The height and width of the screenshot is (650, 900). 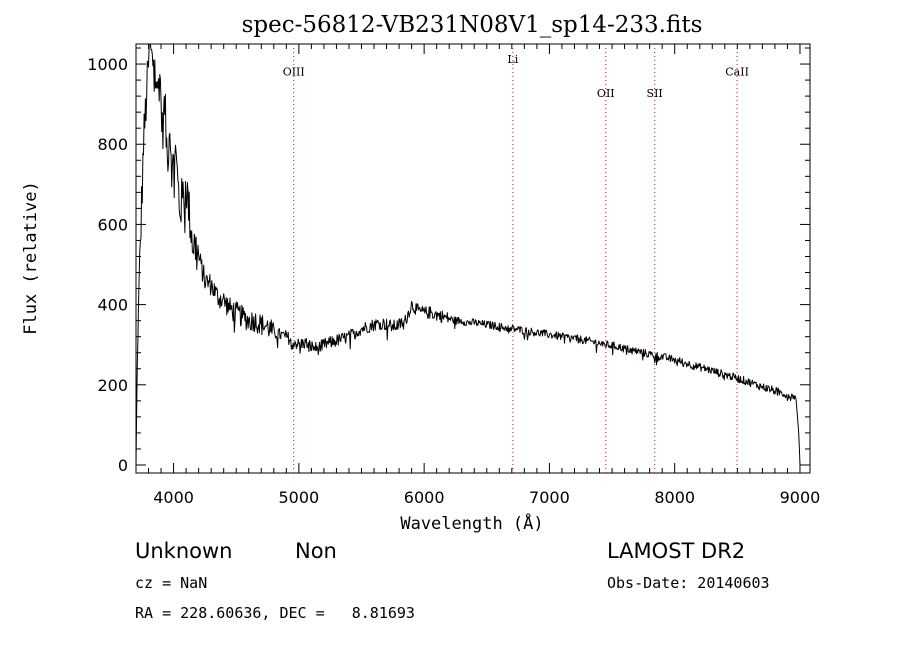 I want to click on object-class: Unknown, so click(x=184, y=551).